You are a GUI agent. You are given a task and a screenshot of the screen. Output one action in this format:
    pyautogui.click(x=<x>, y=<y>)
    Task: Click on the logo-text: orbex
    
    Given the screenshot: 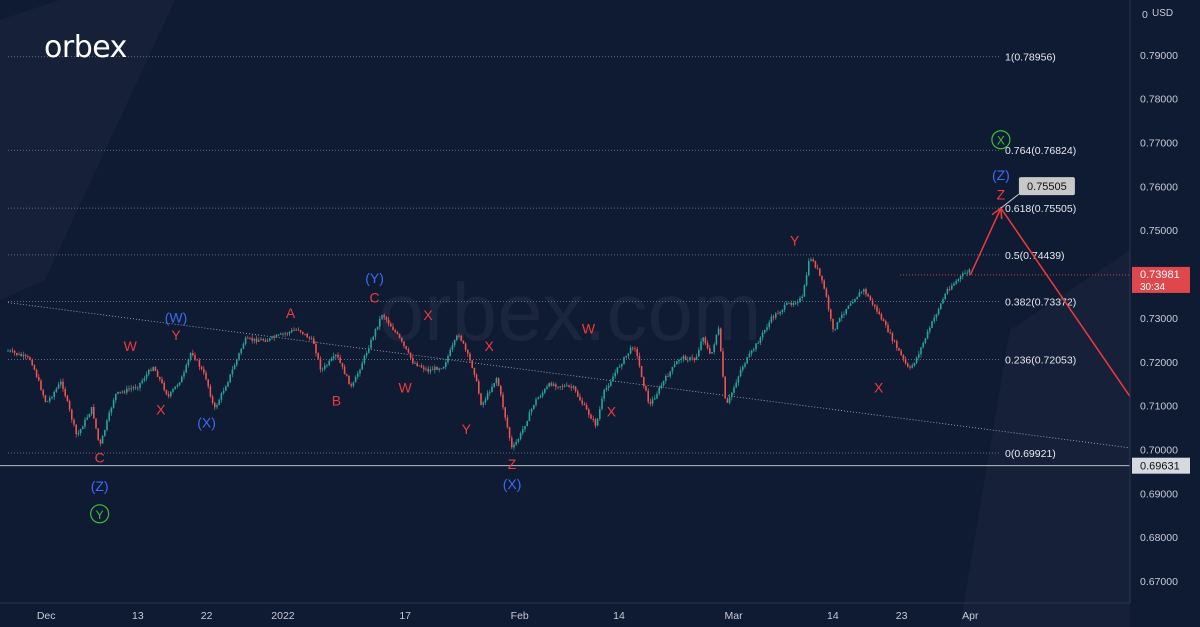 What is the action you would take?
    pyautogui.click(x=85, y=47)
    